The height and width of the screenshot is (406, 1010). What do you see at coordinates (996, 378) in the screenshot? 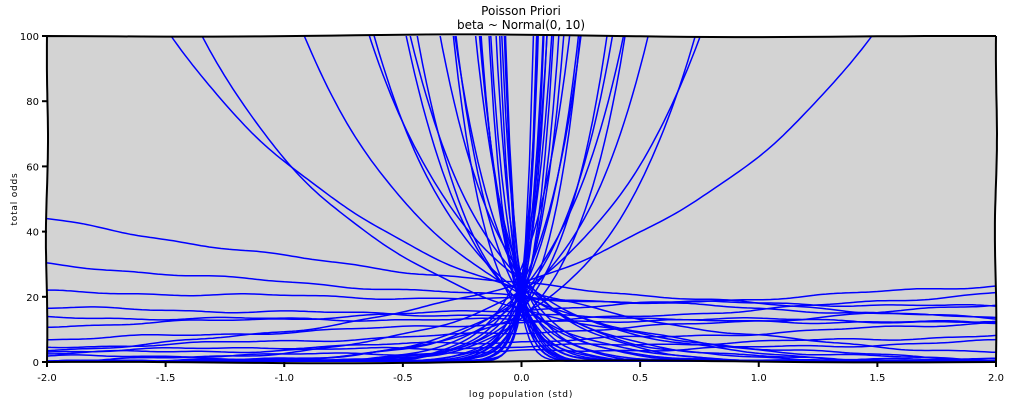
I see `x-tick-label: 2.0` at bounding box center [996, 378].